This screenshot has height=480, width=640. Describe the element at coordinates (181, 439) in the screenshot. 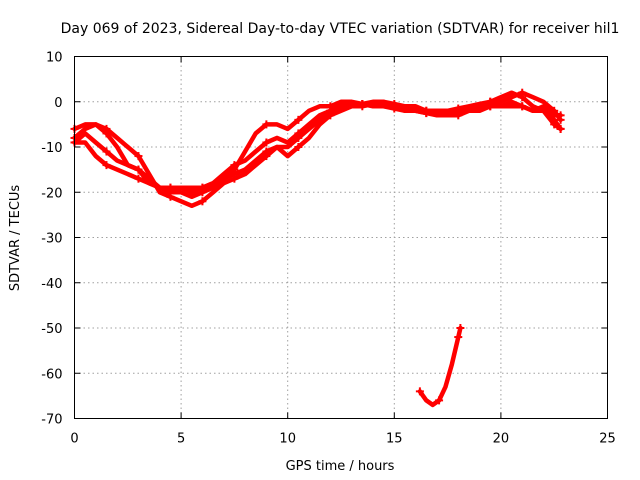

I see `x-tick-label: 5` at that location.